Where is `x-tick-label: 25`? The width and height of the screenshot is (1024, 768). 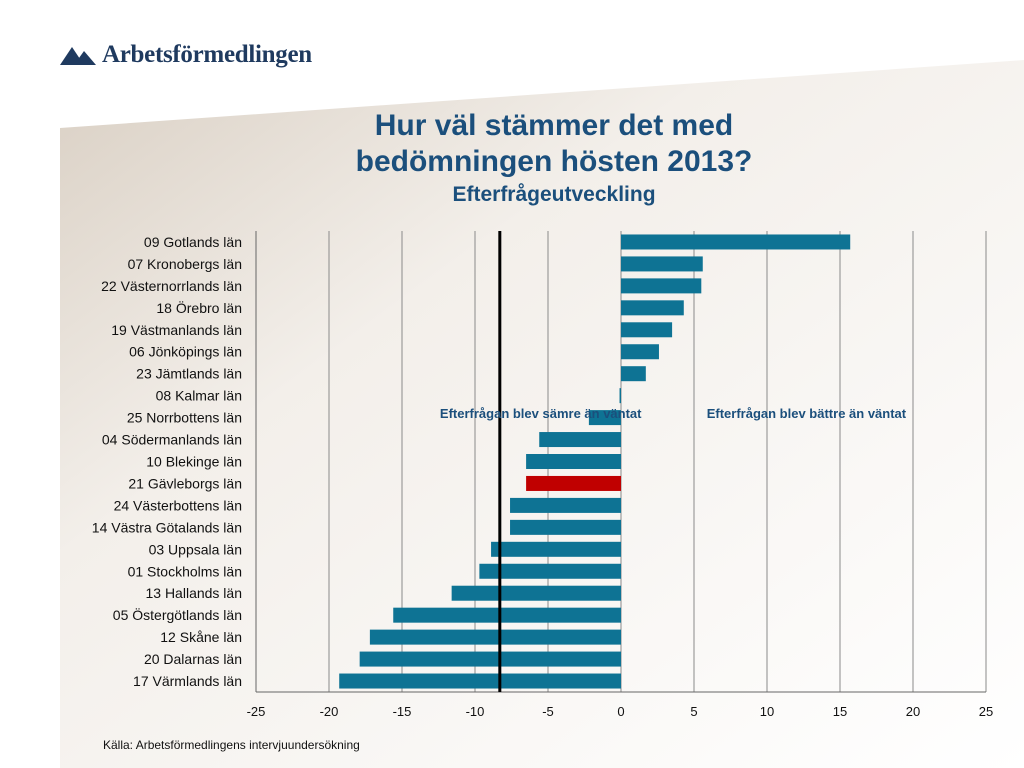
x-tick-label: 25 is located at coordinates (986, 711).